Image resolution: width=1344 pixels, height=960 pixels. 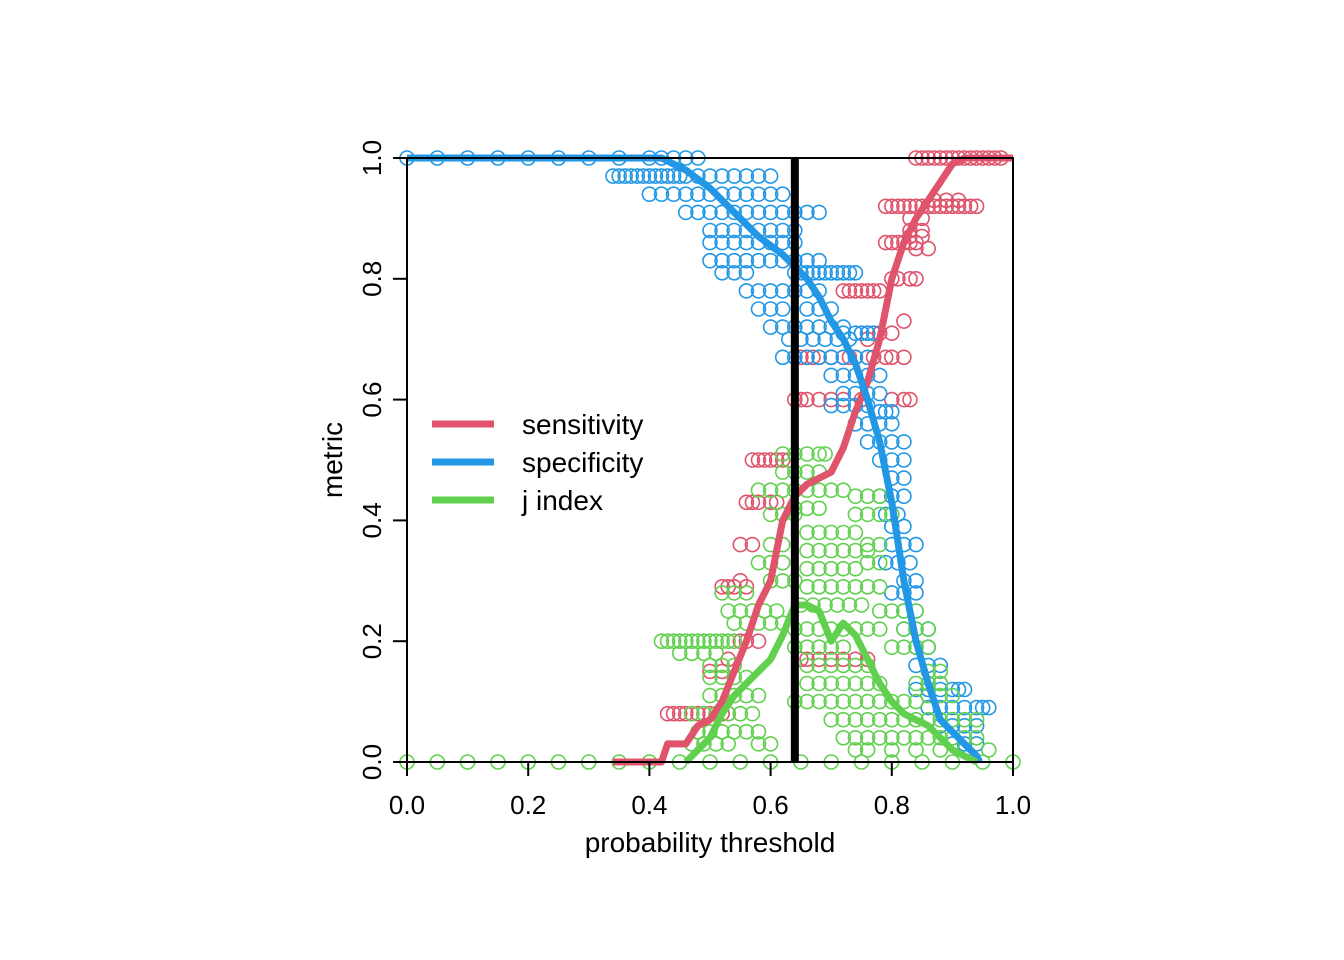 I want to click on y-tick-label: 1.0, so click(x=372, y=158).